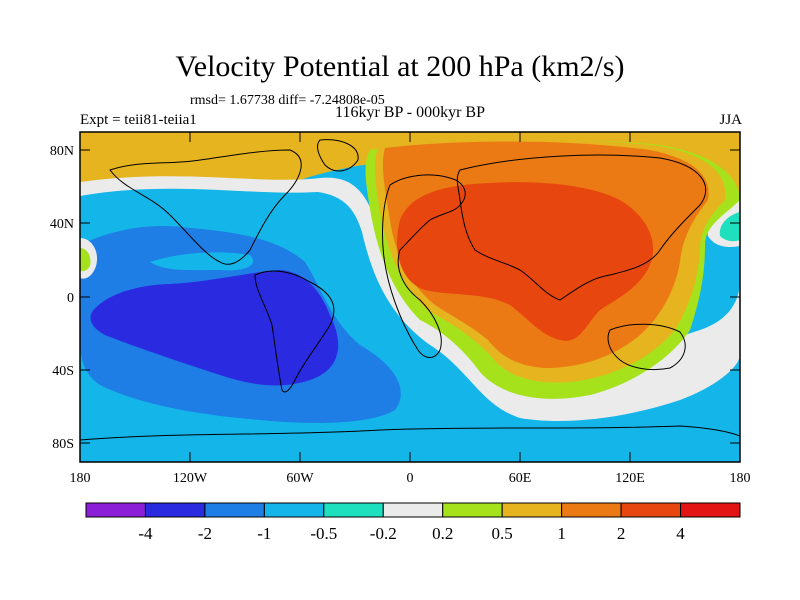 Image resolution: width=800 pixels, height=600 pixels. I want to click on lon-tick-labels: 180 120W 60W 0 60E 120E 180, so click(410, 478).